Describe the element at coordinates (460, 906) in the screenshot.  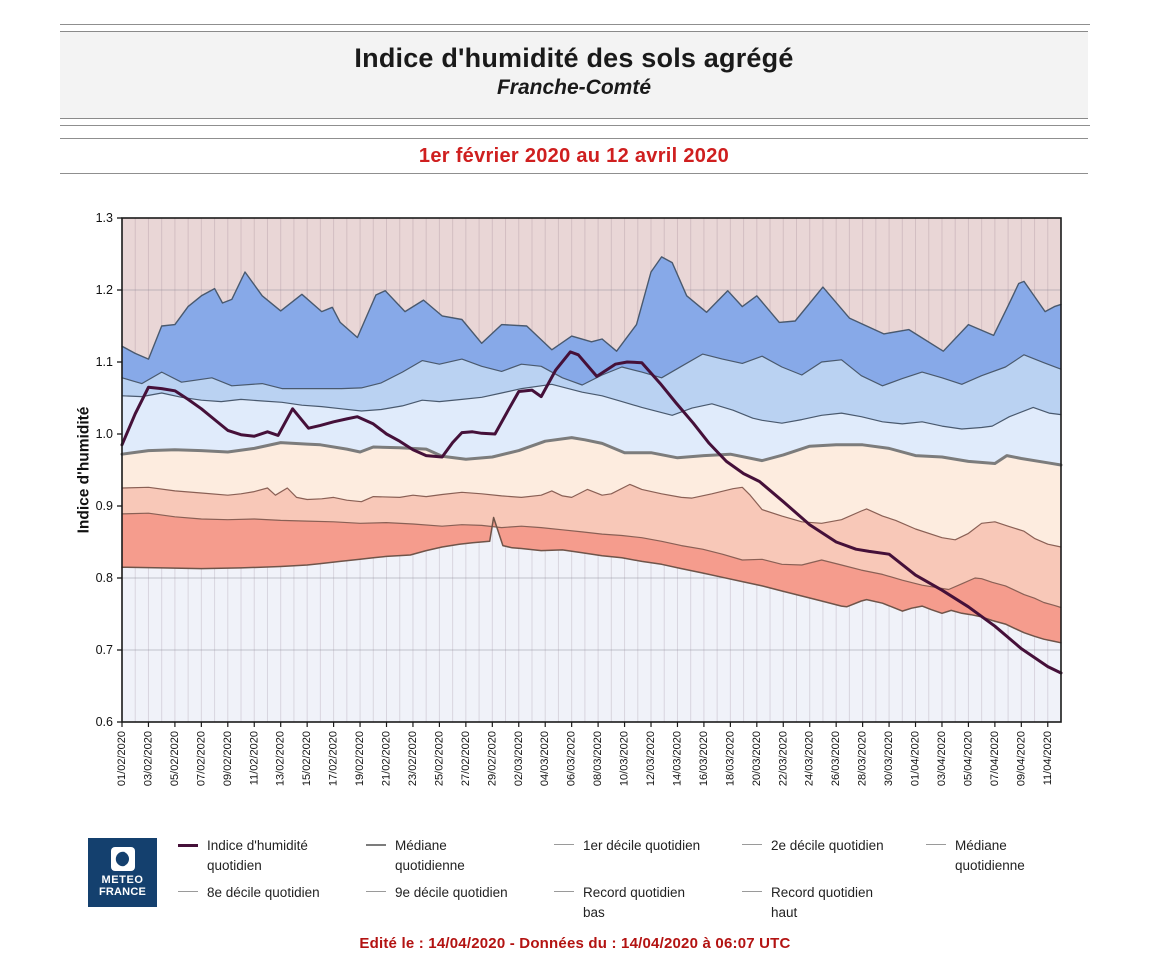
I see `legend-item: 9e décile quotidien` at that location.